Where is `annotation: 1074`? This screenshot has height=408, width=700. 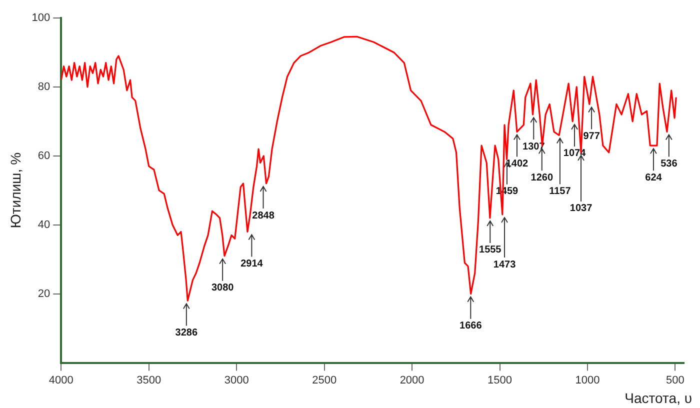
annotation: 1074 is located at coordinates (574, 154).